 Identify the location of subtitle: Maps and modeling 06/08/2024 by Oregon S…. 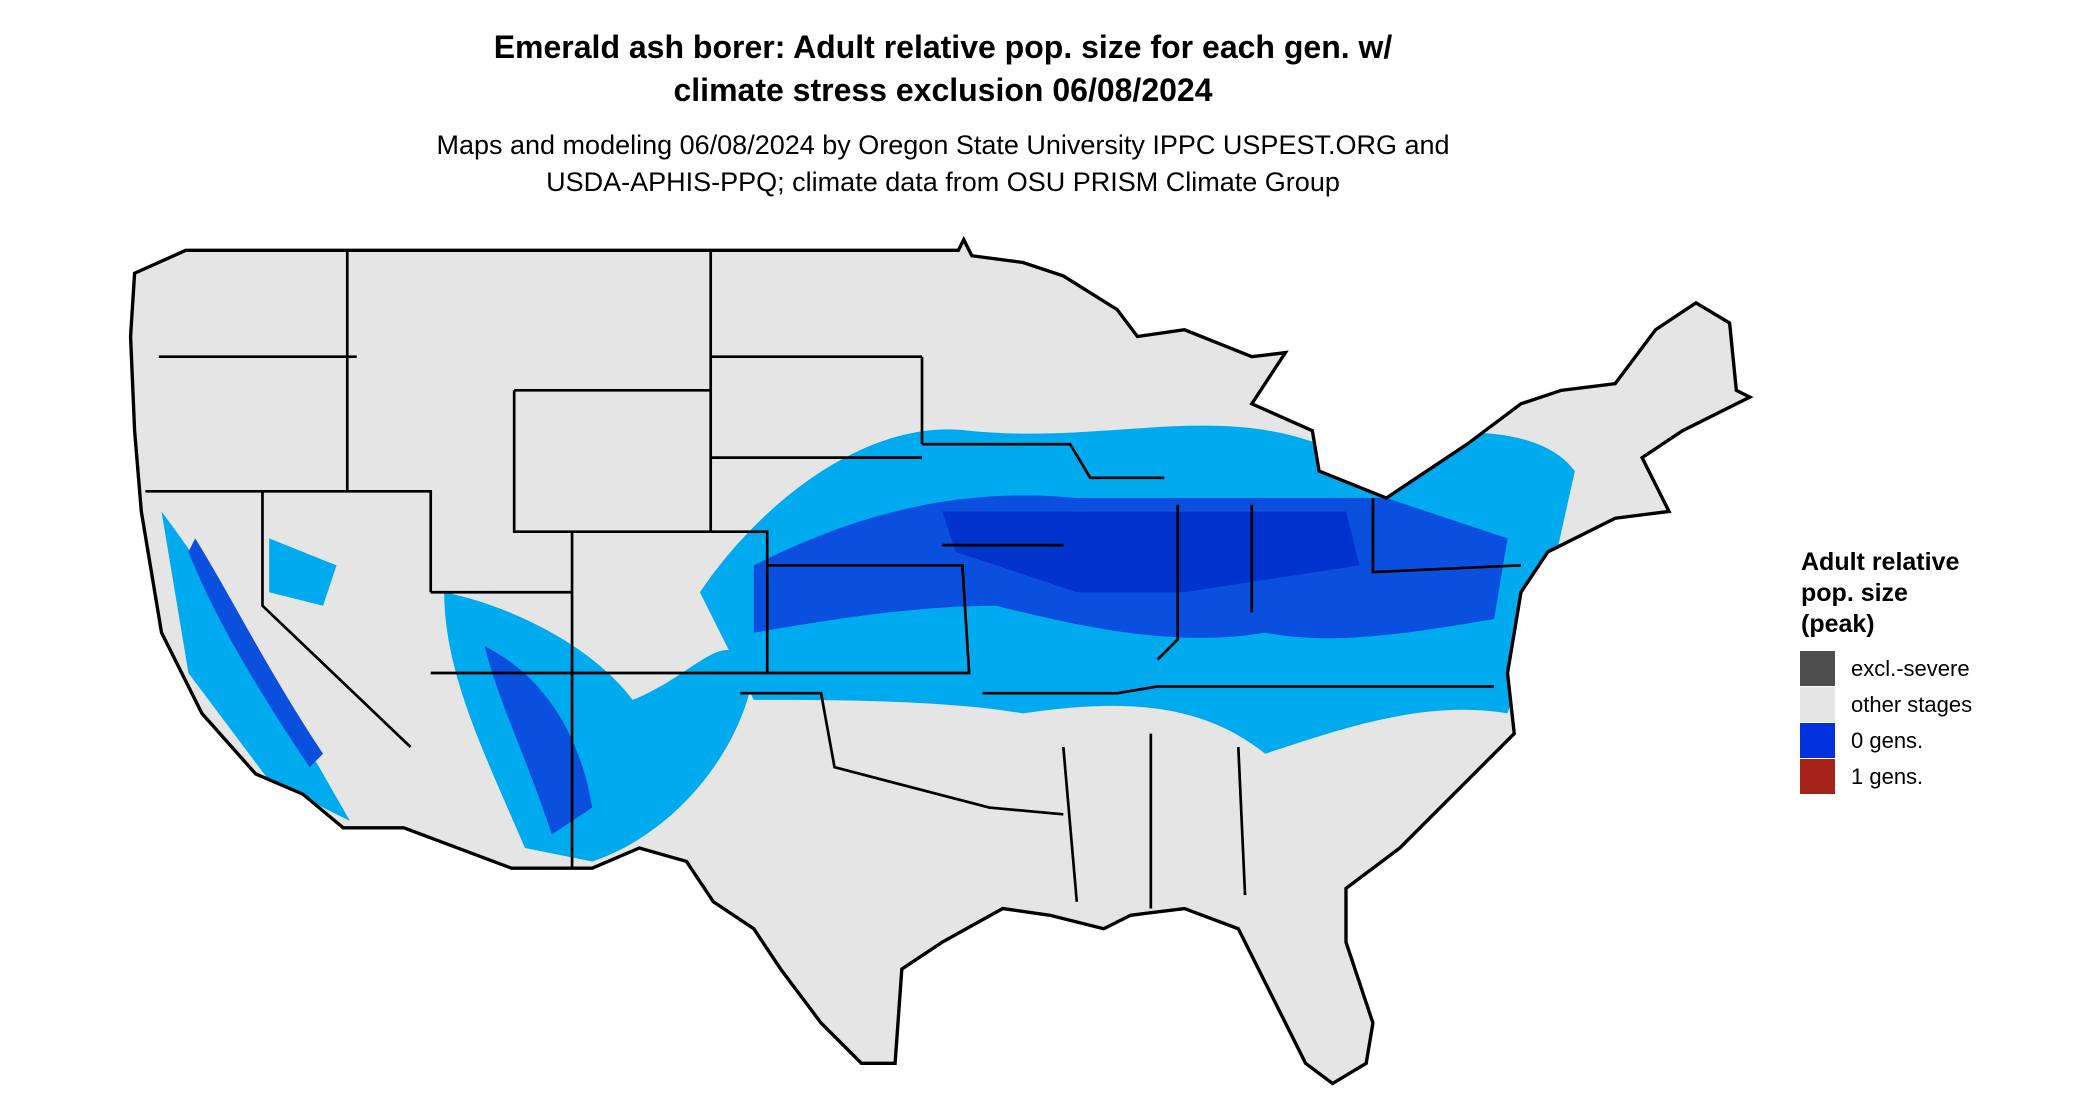
(942, 145).